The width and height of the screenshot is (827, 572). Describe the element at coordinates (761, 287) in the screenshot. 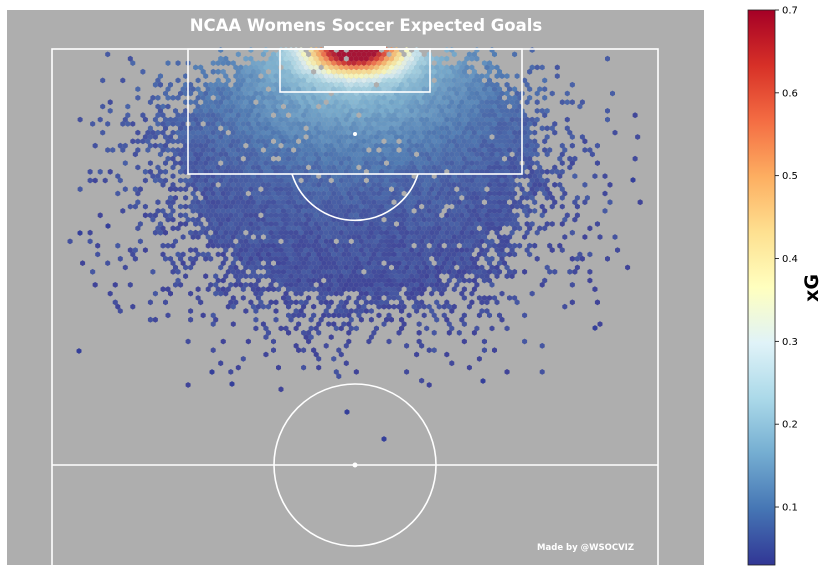

I see `colorbar-gradient` at that location.